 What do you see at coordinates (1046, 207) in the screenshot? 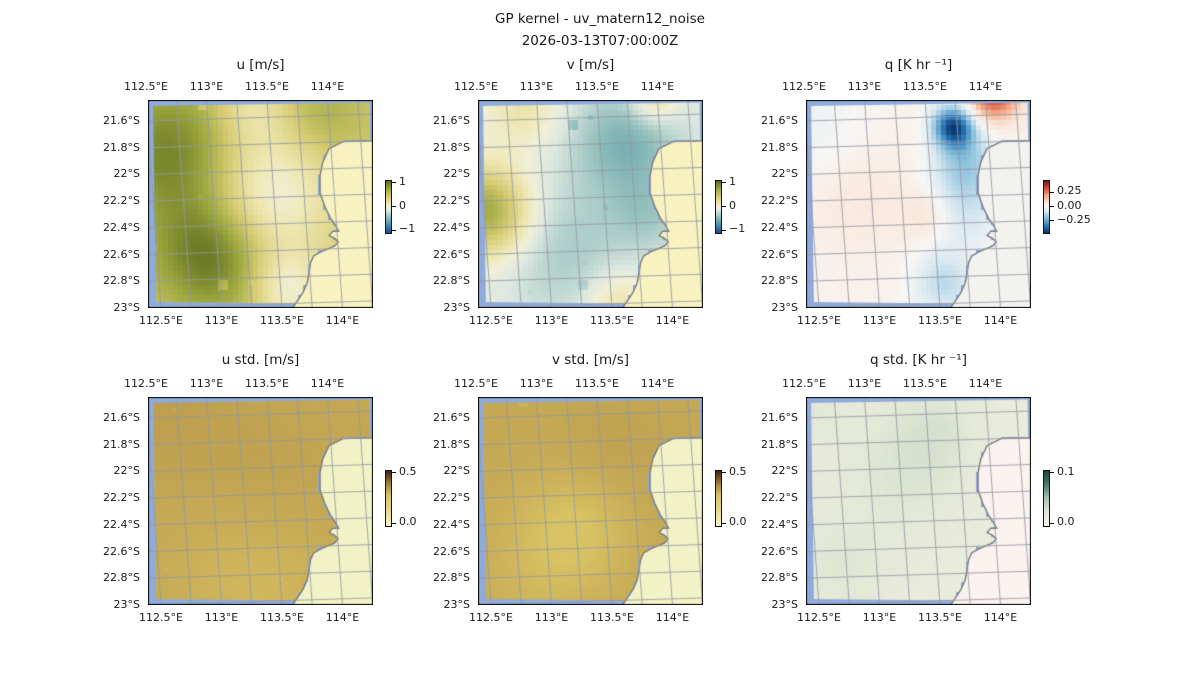
I see `colorbar-q` at bounding box center [1046, 207].